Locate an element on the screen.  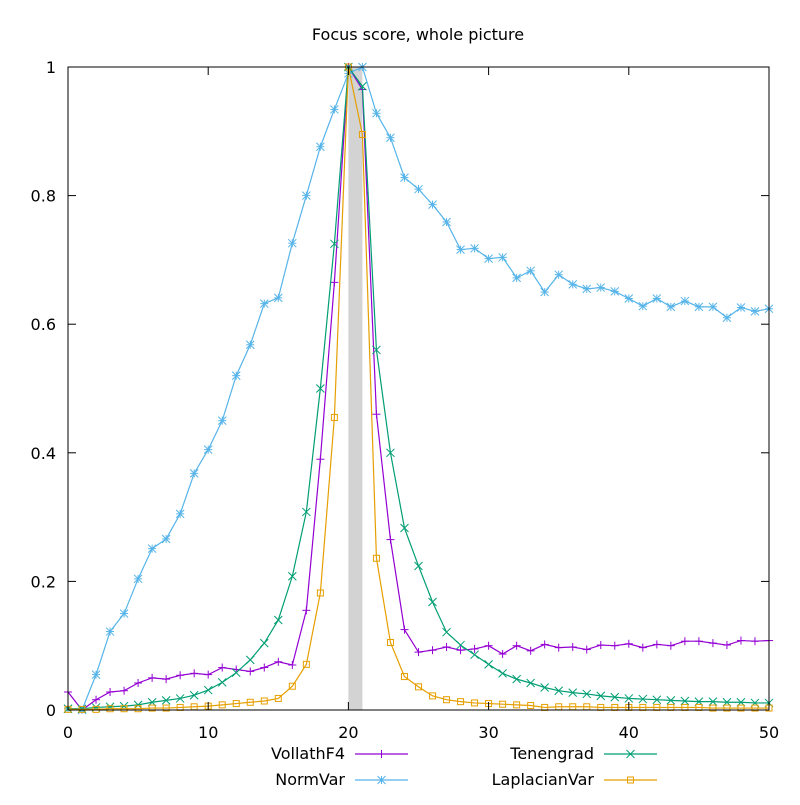
x-tick-label: 50 is located at coordinates (769, 732).